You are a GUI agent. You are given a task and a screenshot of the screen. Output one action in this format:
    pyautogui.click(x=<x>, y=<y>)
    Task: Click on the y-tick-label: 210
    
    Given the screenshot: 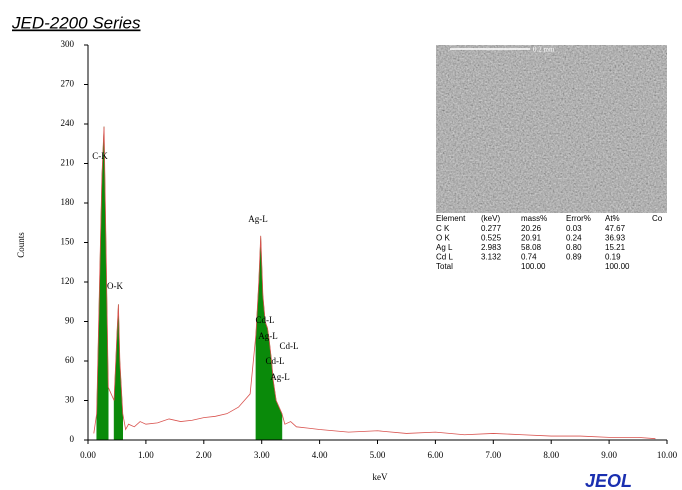 What is the action you would take?
    pyautogui.click(x=68, y=163)
    